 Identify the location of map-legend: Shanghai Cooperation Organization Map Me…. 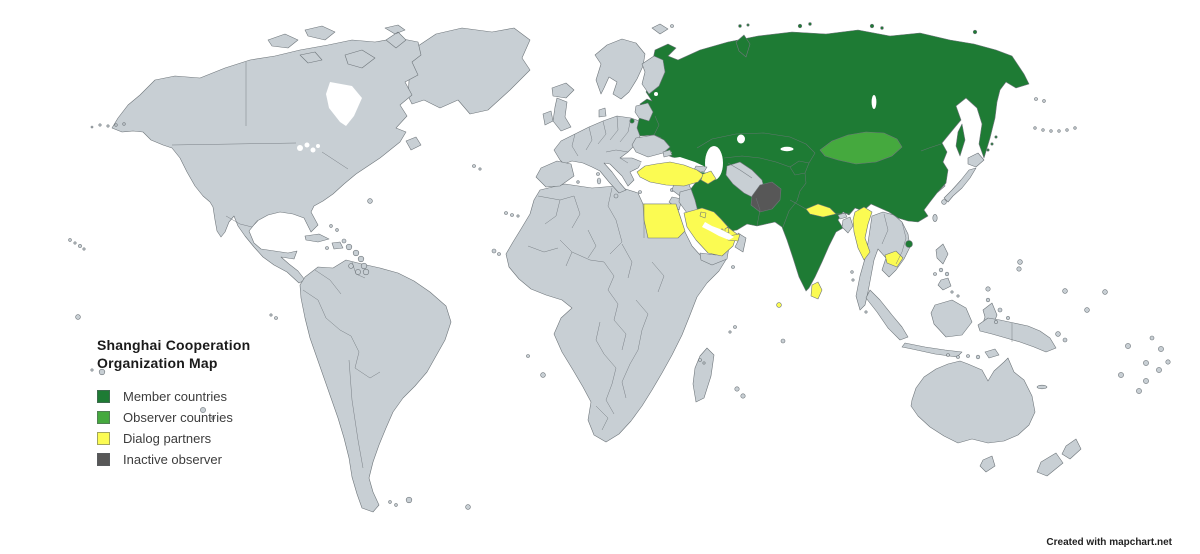
(173, 403).